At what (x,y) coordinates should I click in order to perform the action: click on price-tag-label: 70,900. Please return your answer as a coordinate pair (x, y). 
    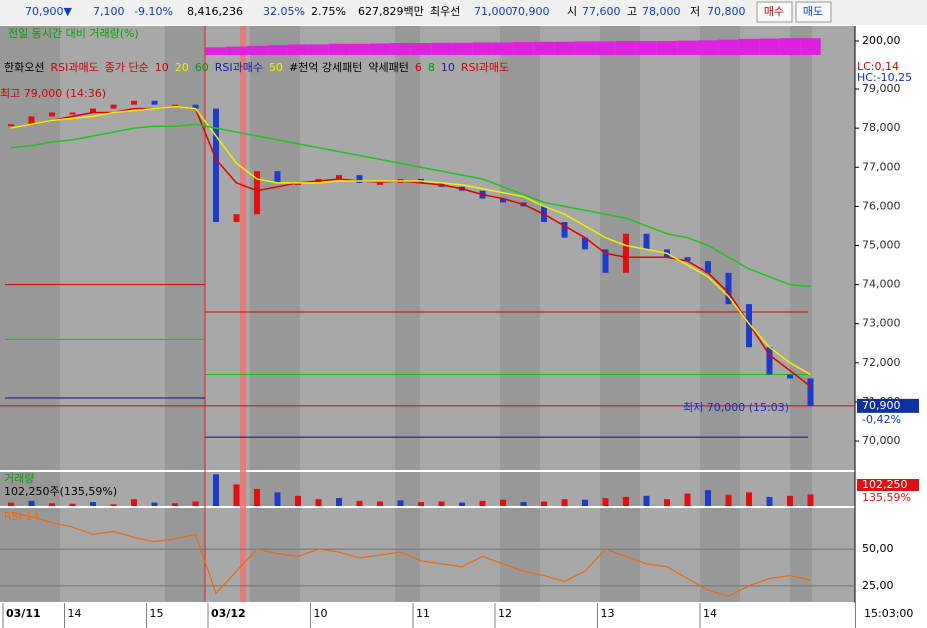
    Looking at the image, I should click on (881, 405).